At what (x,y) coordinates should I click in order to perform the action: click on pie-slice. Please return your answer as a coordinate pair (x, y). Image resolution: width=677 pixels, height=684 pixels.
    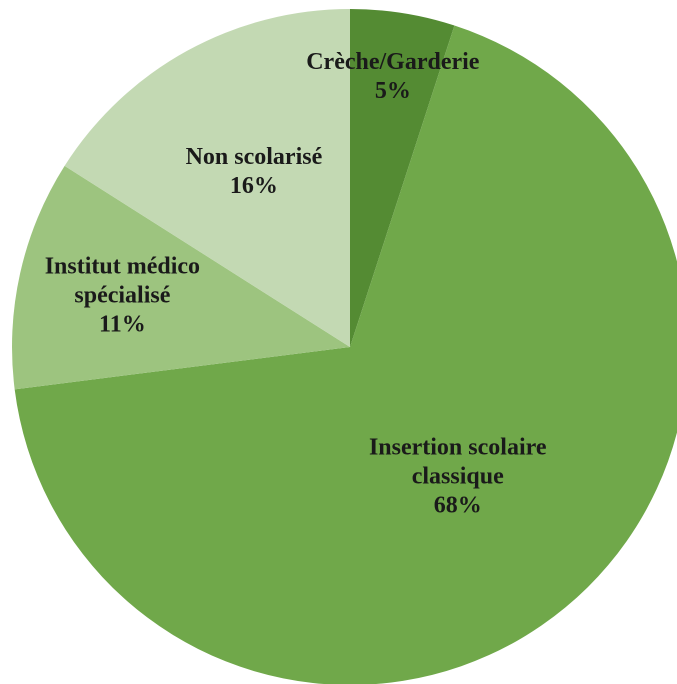
    Looking at the image, I should click on (402, 178).